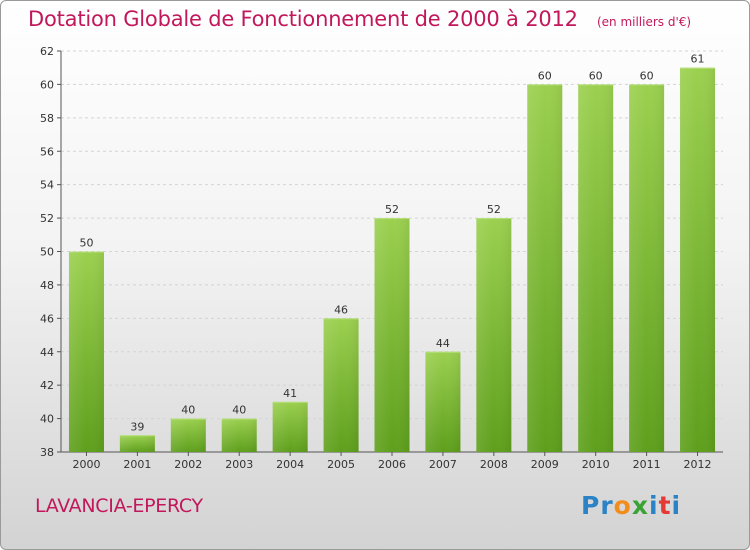  Describe the element at coordinates (86, 464) in the screenshot. I see `x-tick-label: 2000` at that location.